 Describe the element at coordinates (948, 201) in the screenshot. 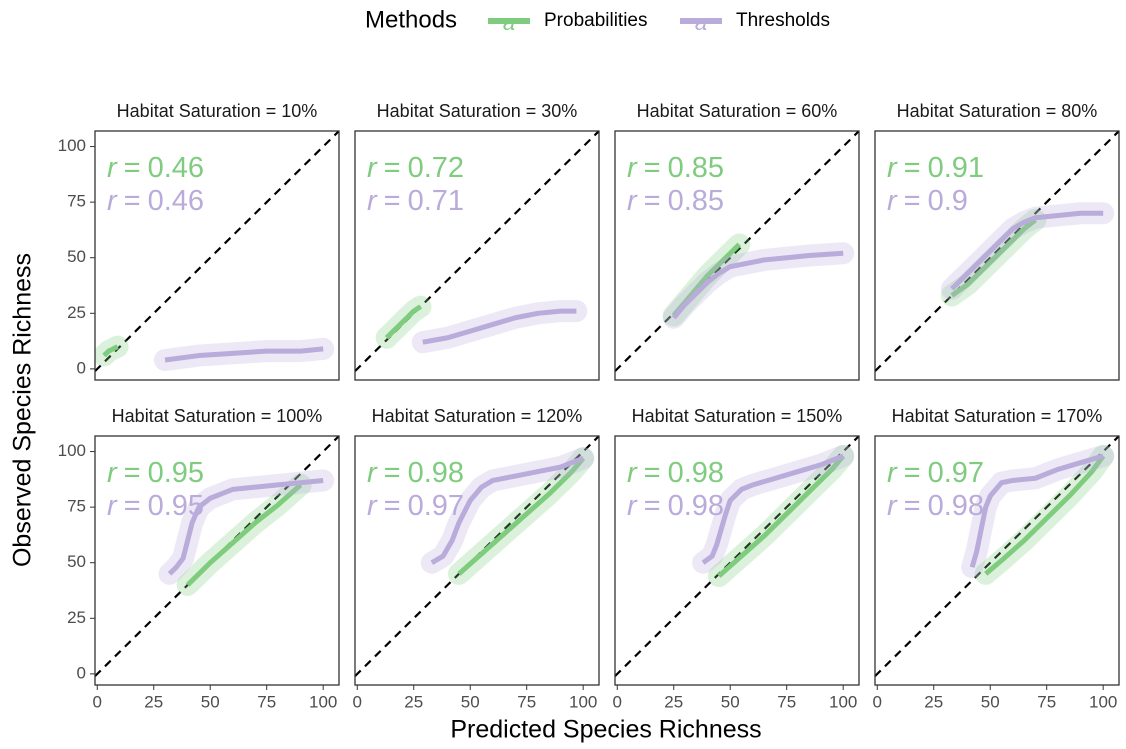

I see `r-value: 0.9` at that location.